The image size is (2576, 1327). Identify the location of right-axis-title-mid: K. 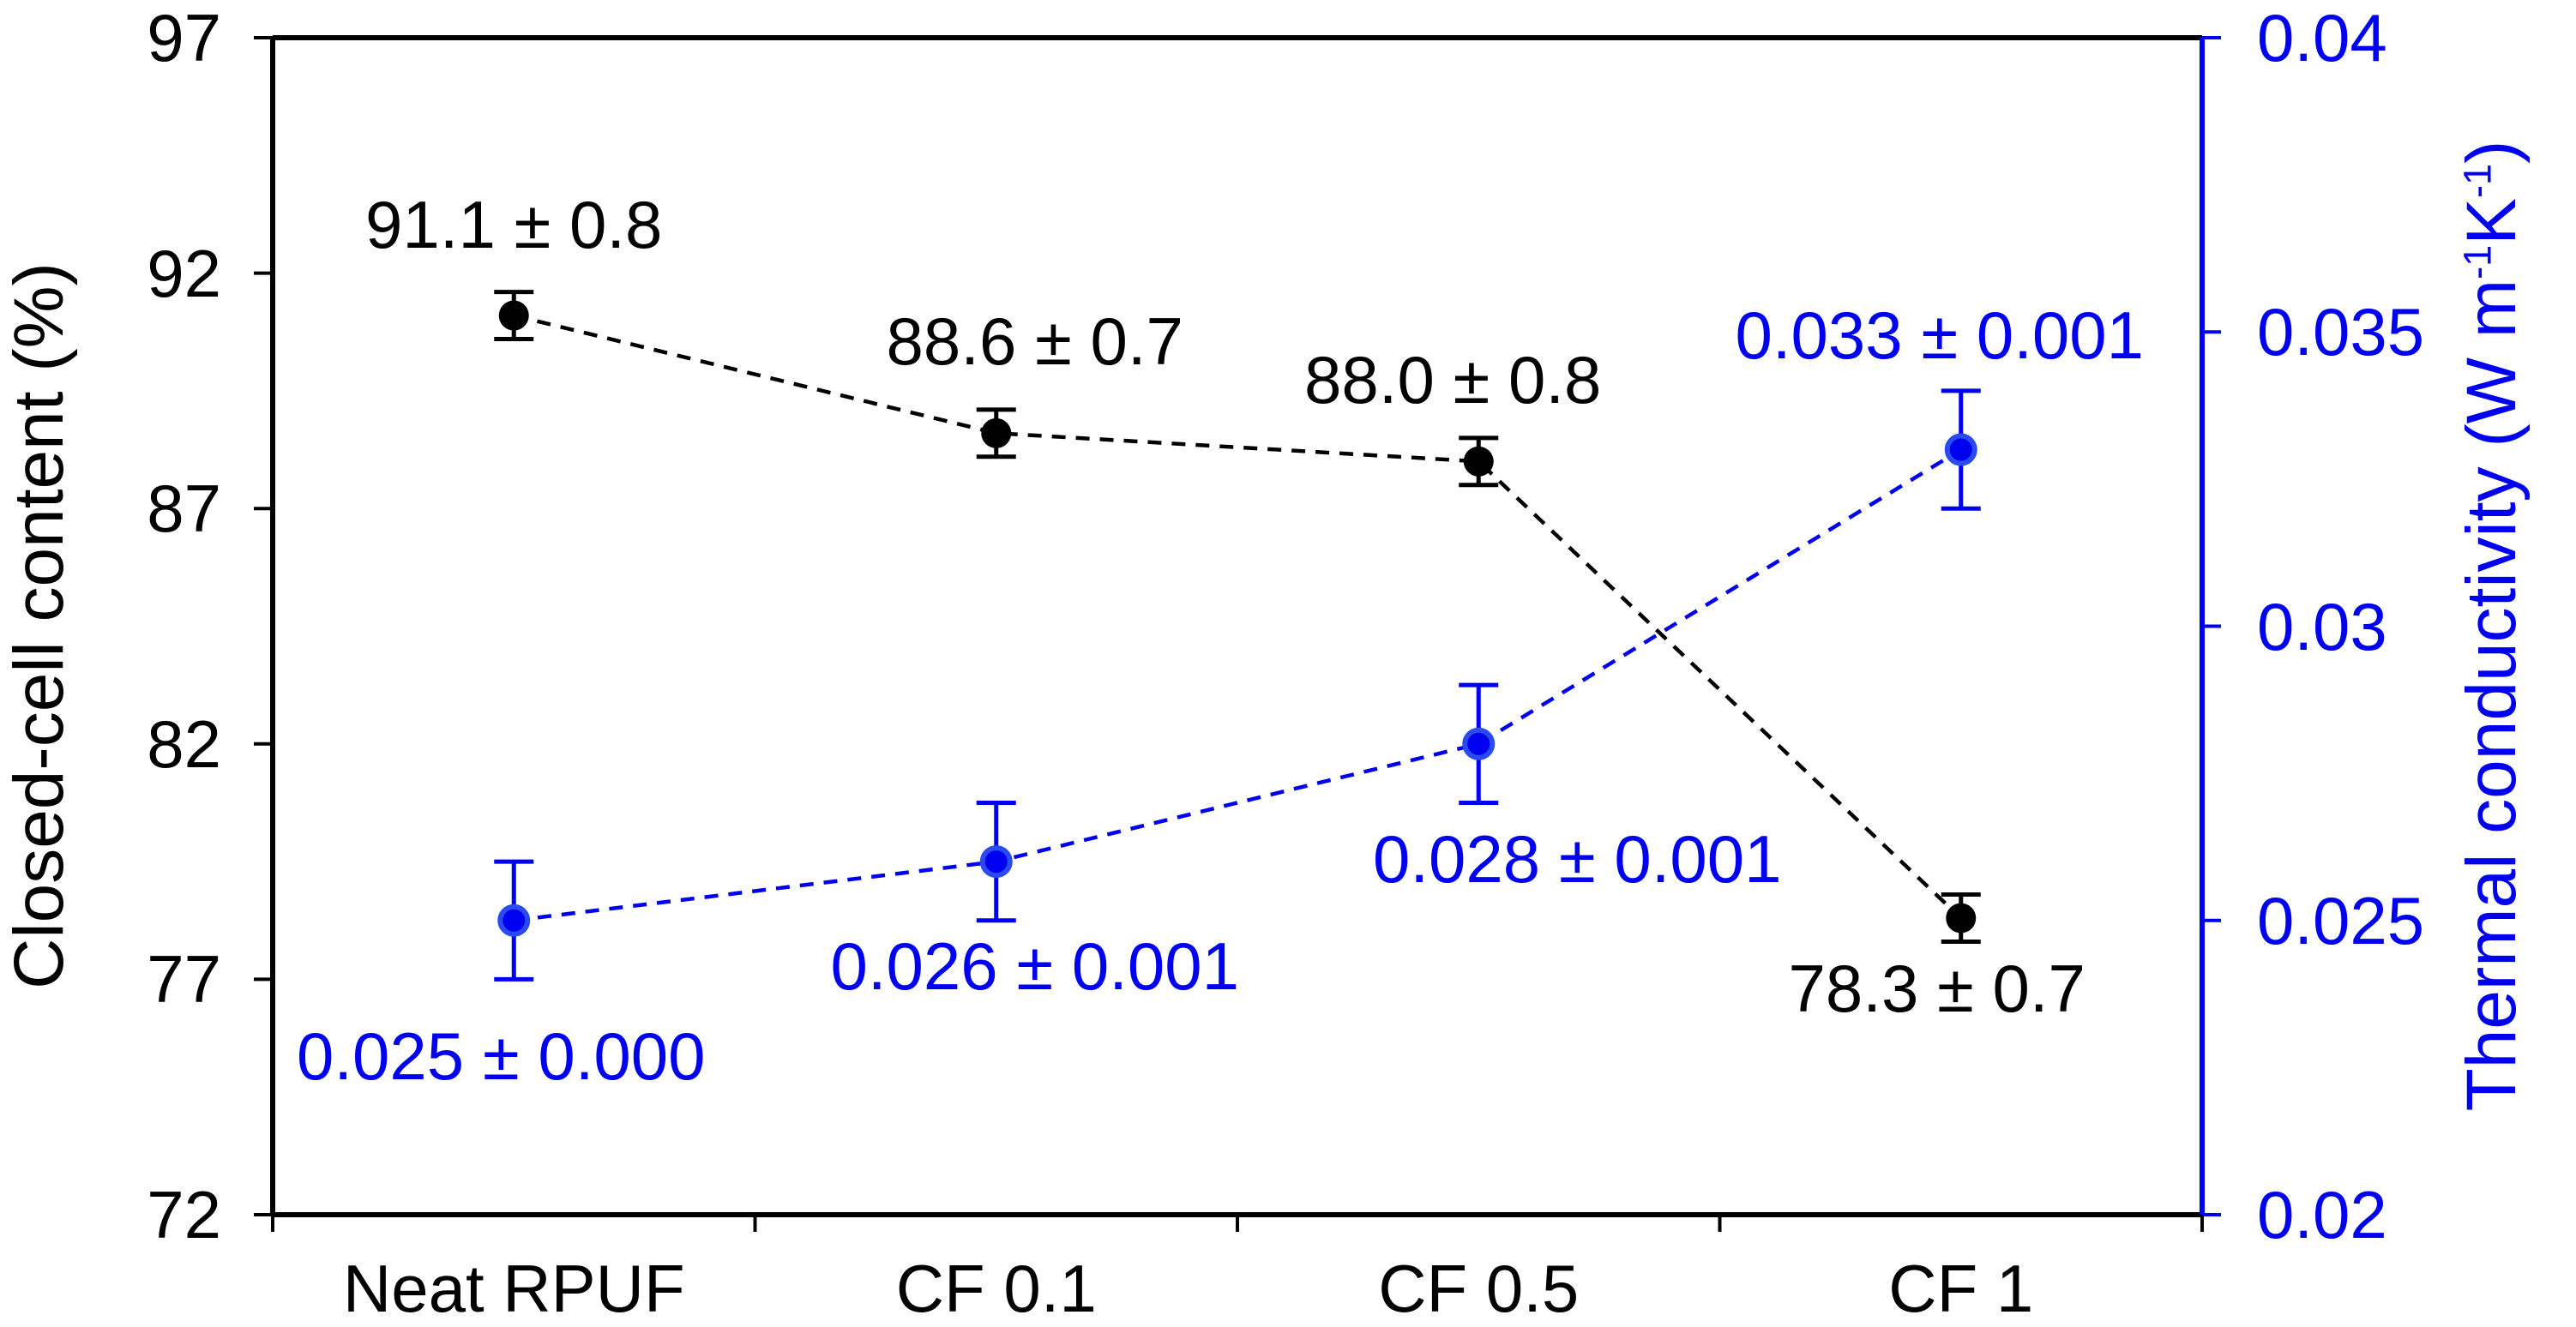
(2492, 222).